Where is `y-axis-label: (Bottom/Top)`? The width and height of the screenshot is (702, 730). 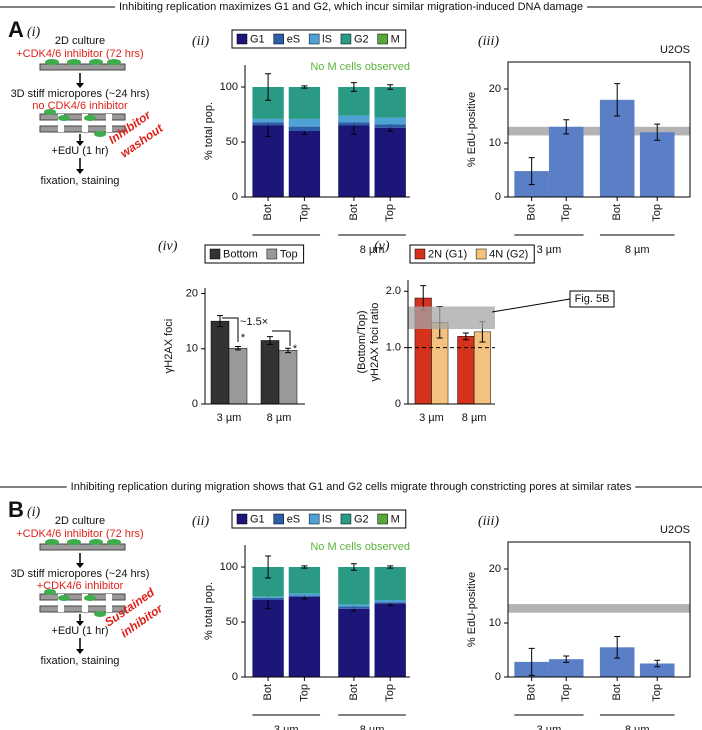
y-axis-label: (Bottom/Top) is located at coordinates (362, 342).